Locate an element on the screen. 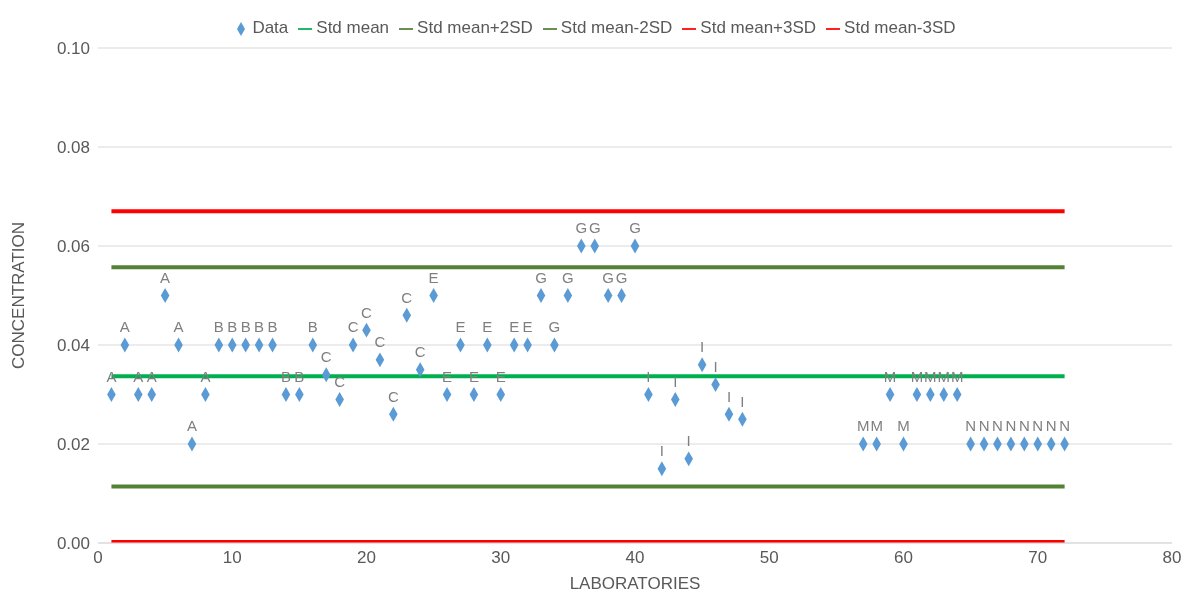 Image resolution: width=1200 pixels, height=601 pixels. legend-label: Data is located at coordinates (270, 27).